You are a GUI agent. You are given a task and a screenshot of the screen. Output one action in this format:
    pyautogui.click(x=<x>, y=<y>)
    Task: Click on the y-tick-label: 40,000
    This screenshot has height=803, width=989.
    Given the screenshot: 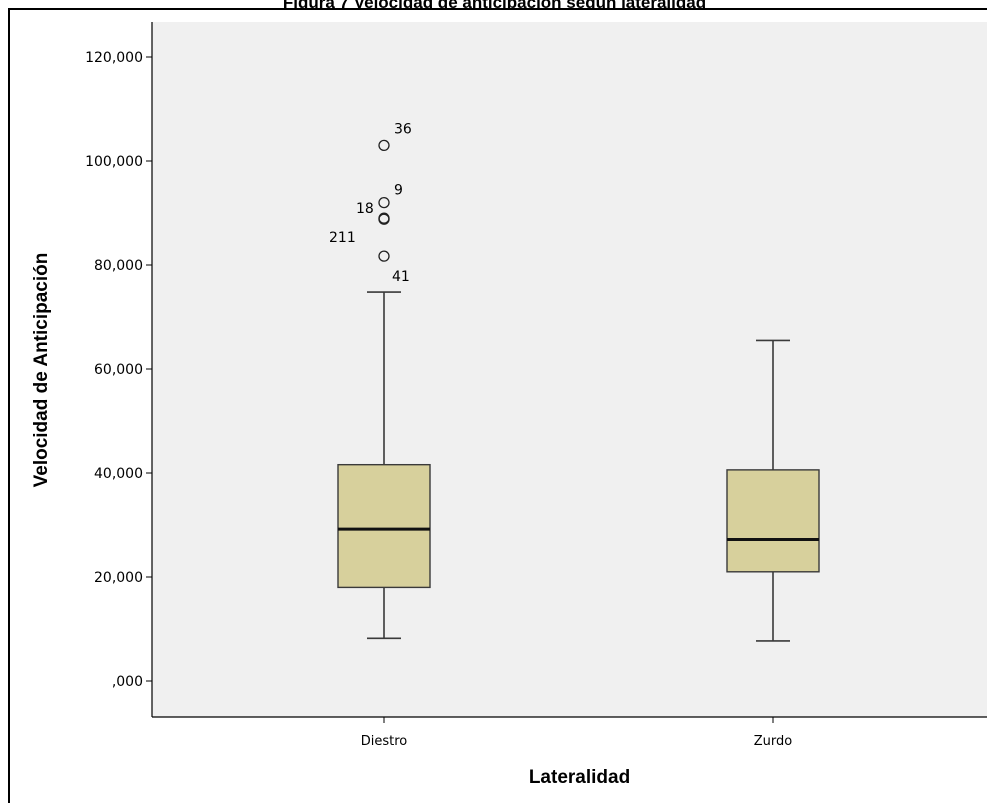 What is the action you would take?
    pyautogui.click(x=118, y=474)
    